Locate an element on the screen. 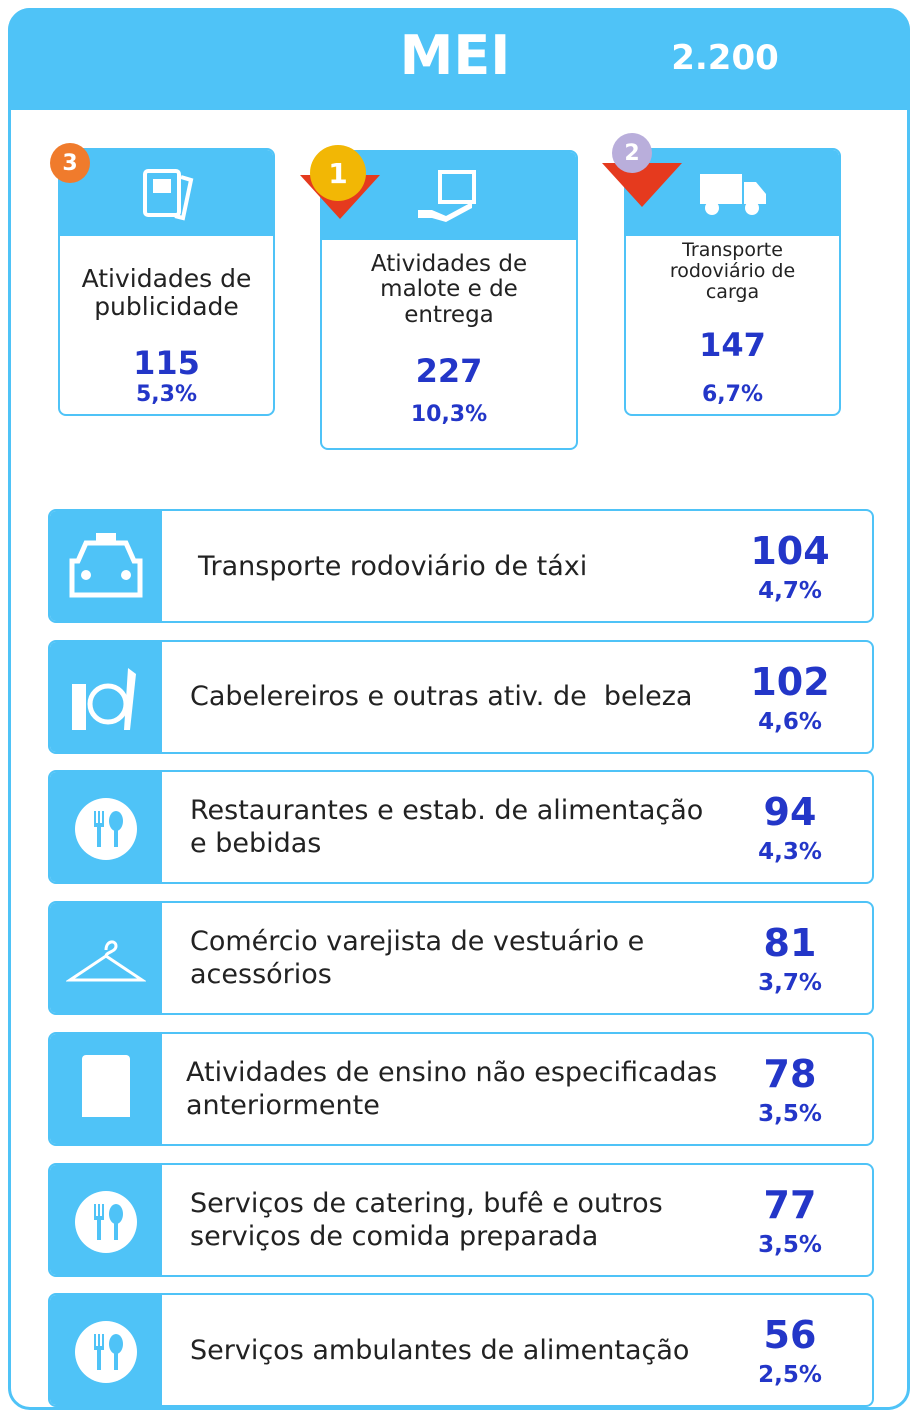 This screenshot has width=918, height=1415. row-label: Serviços de catering, bufê e outros is located at coordinates (426, 1203).